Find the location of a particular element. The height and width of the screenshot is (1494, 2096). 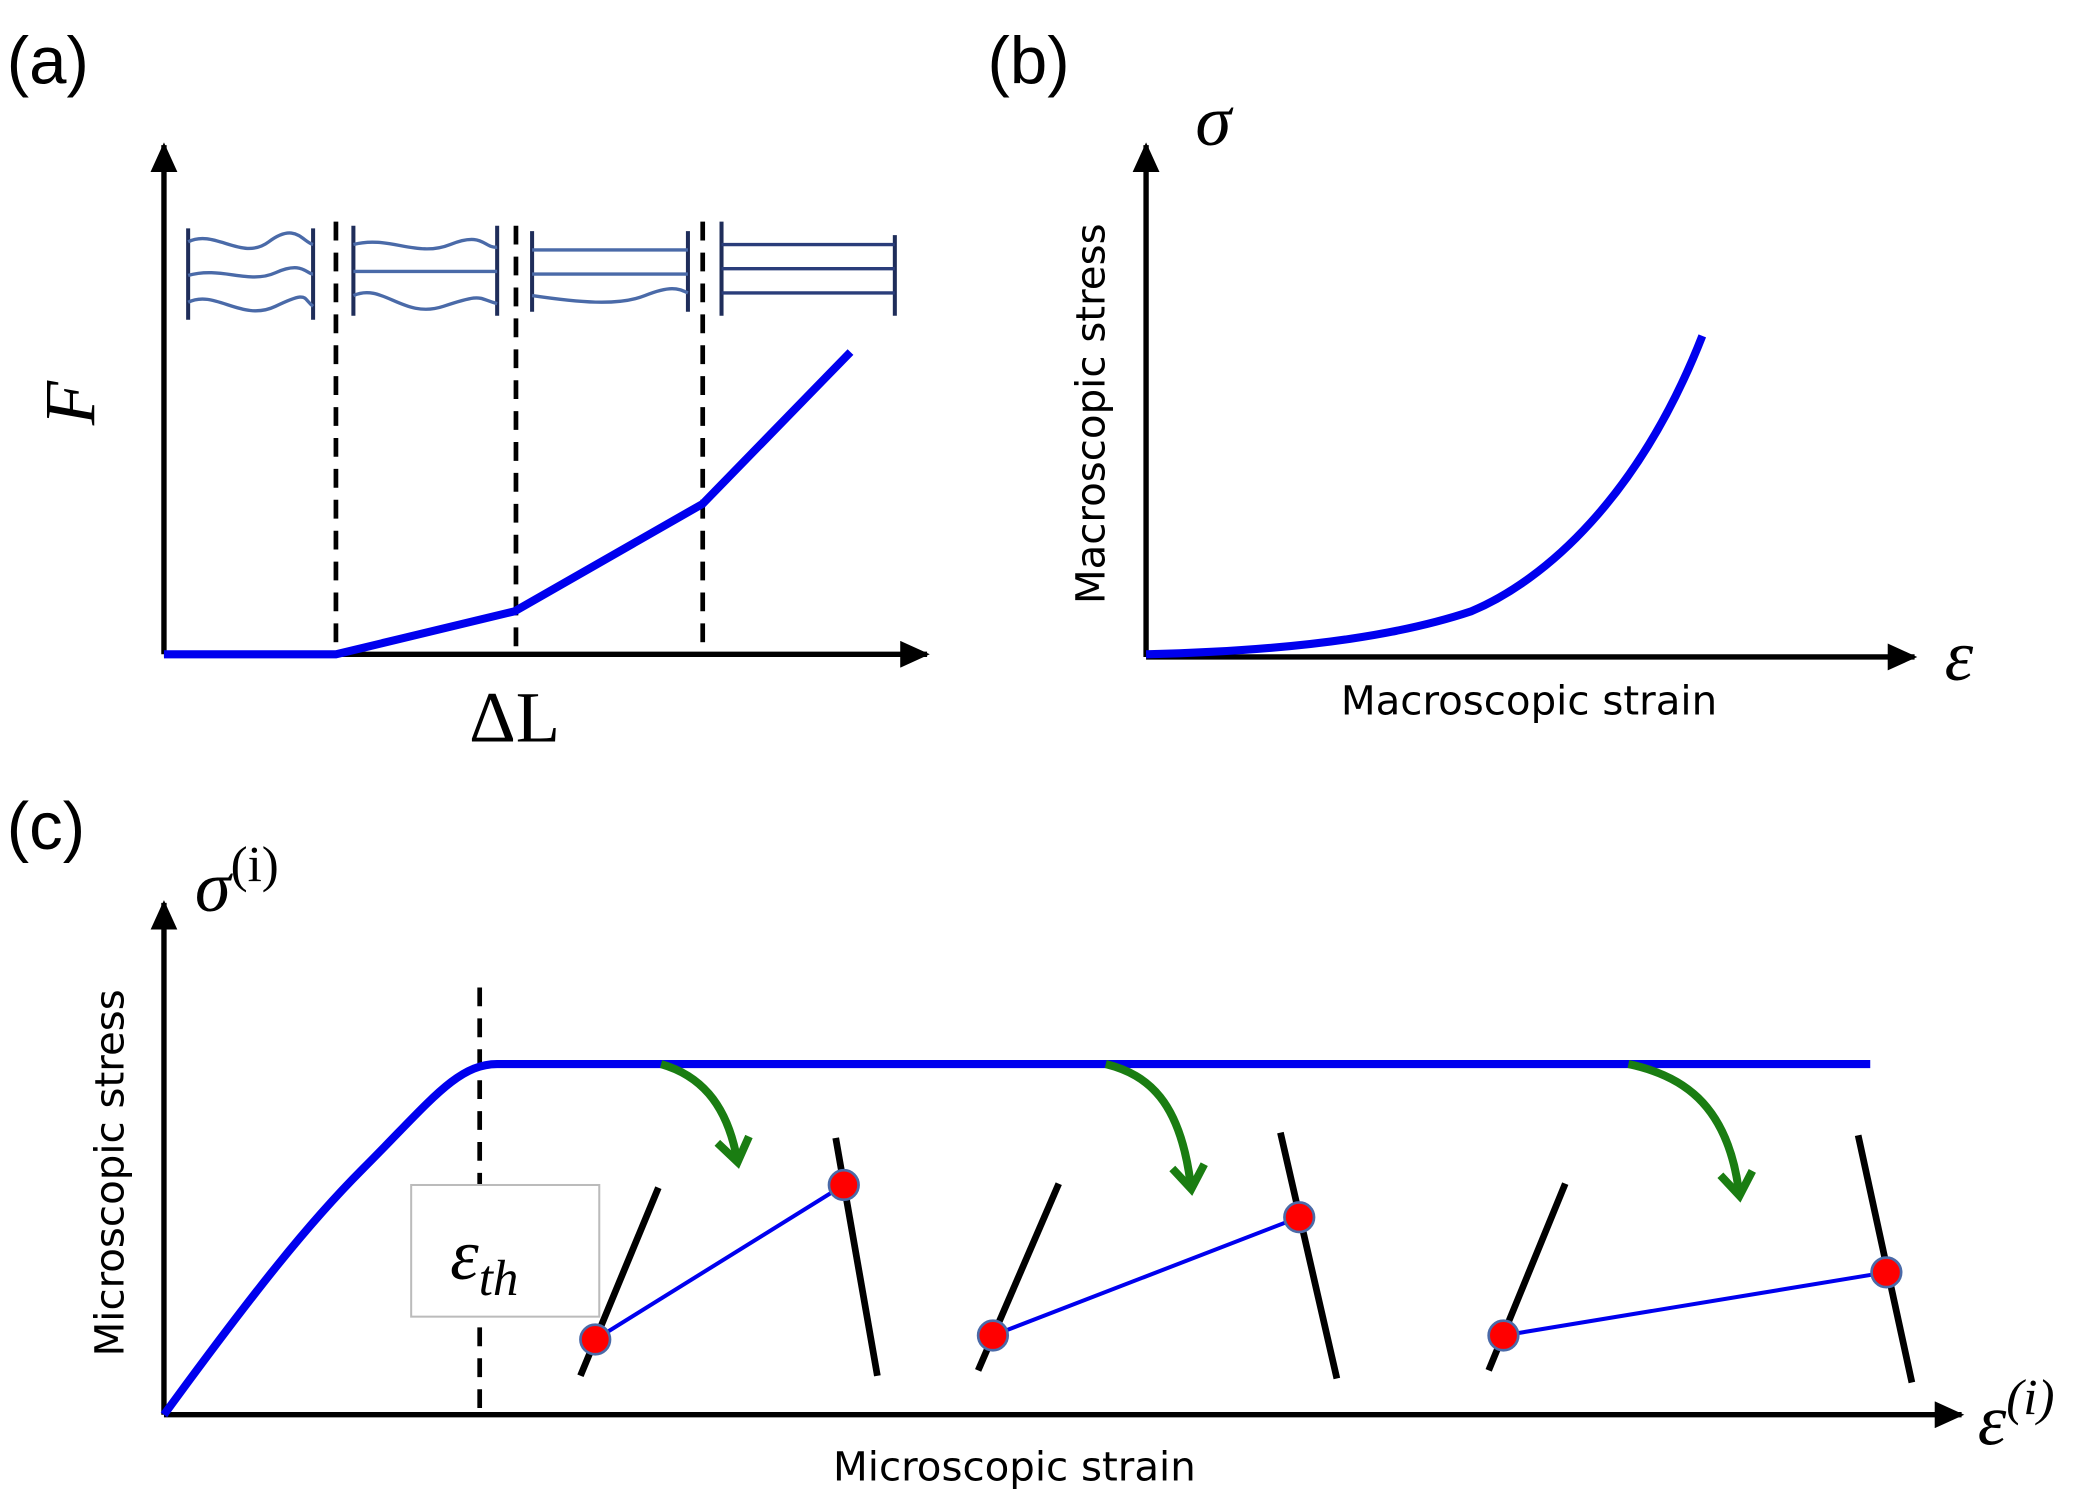

force-curve is located at coordinates (508, 504).